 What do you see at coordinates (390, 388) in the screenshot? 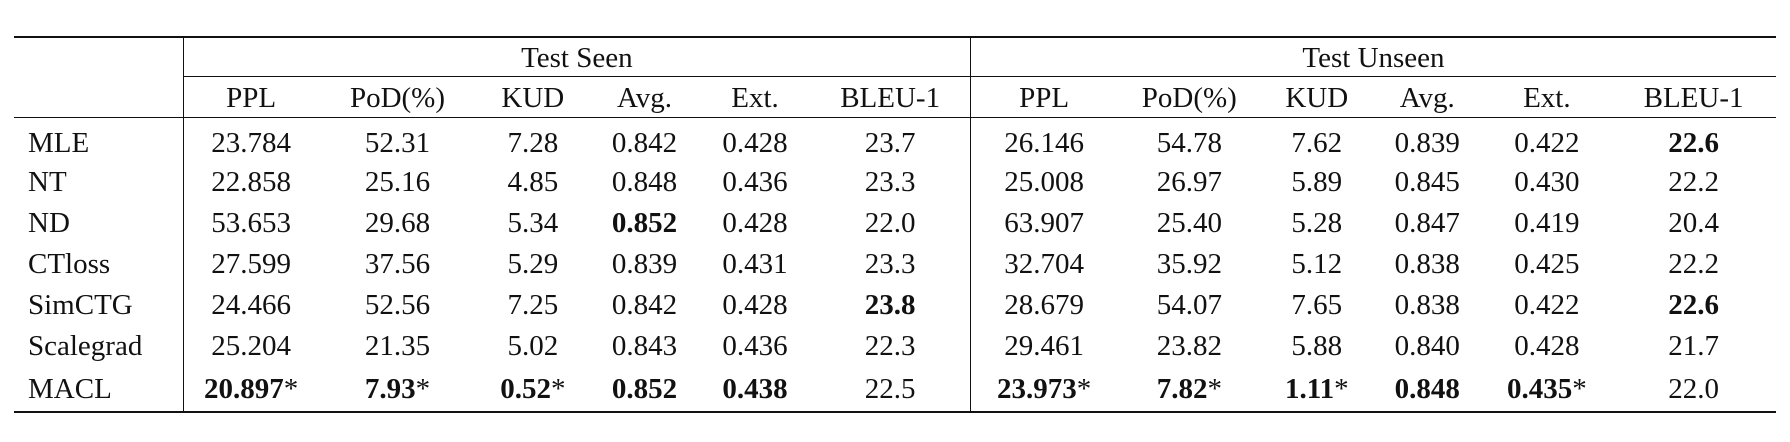
I see `cell-value: 7.93` at bounding box center [390, 388].